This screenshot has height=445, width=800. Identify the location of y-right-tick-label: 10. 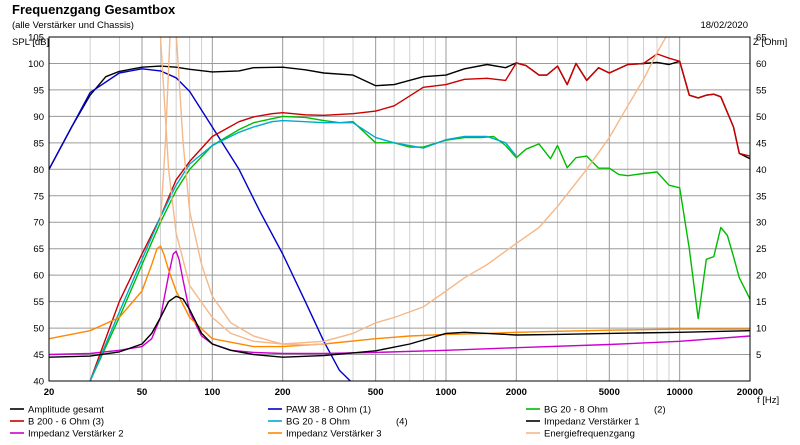
(761, 329).